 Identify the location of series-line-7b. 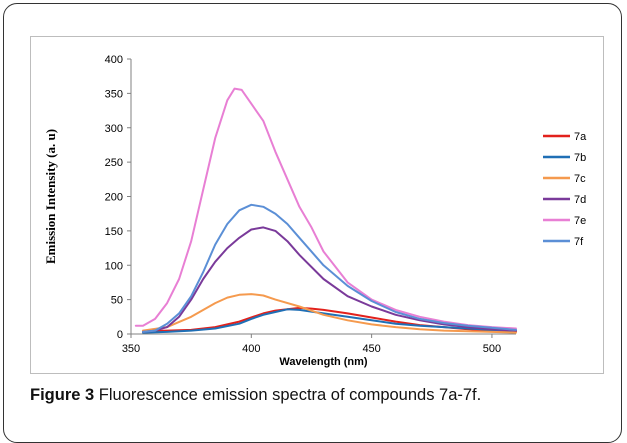
(329, 321).